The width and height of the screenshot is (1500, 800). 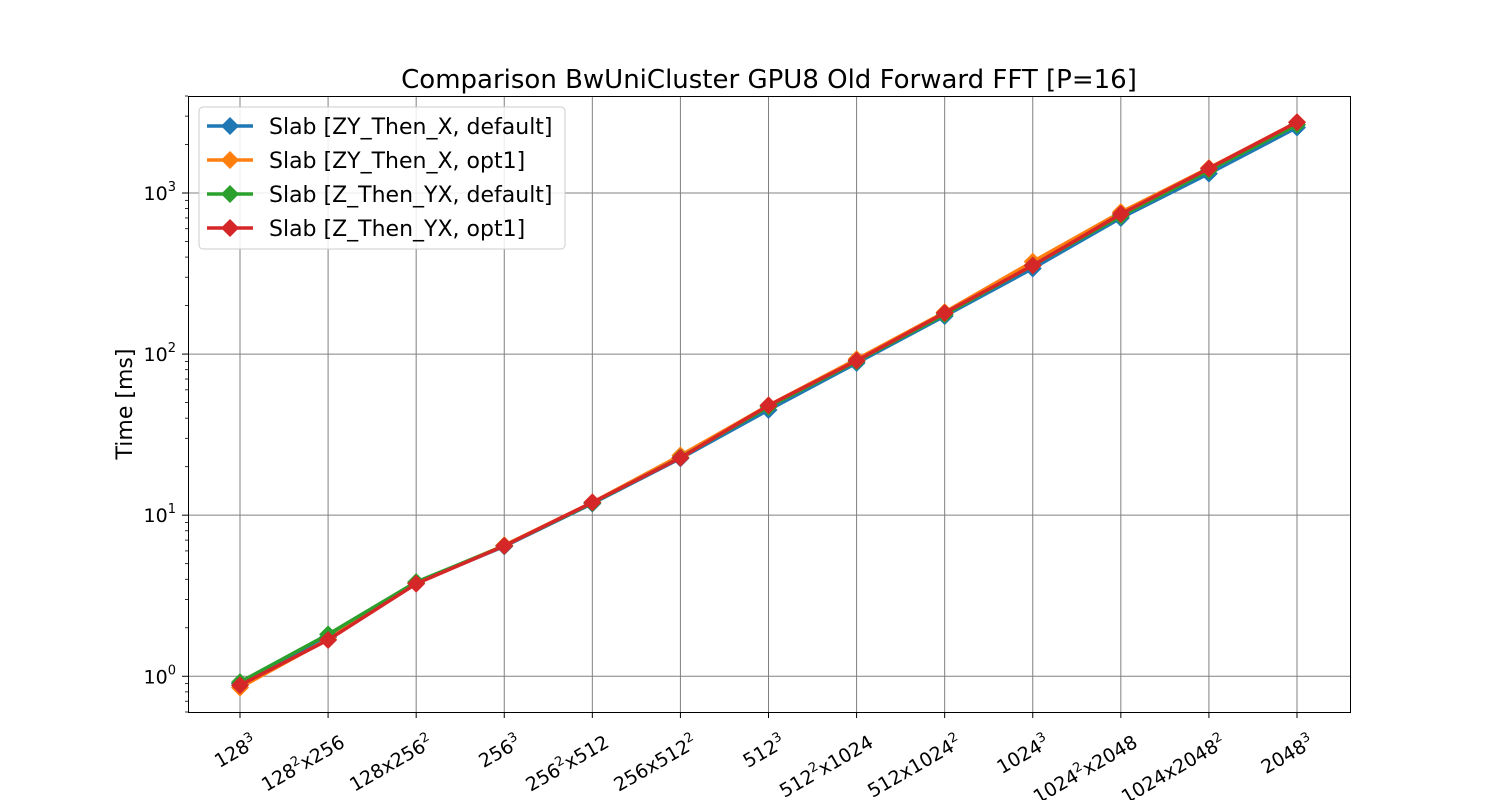 I want to click on legend-label: Slab [Z_Then_YX, default], so click(x=411, y=195).